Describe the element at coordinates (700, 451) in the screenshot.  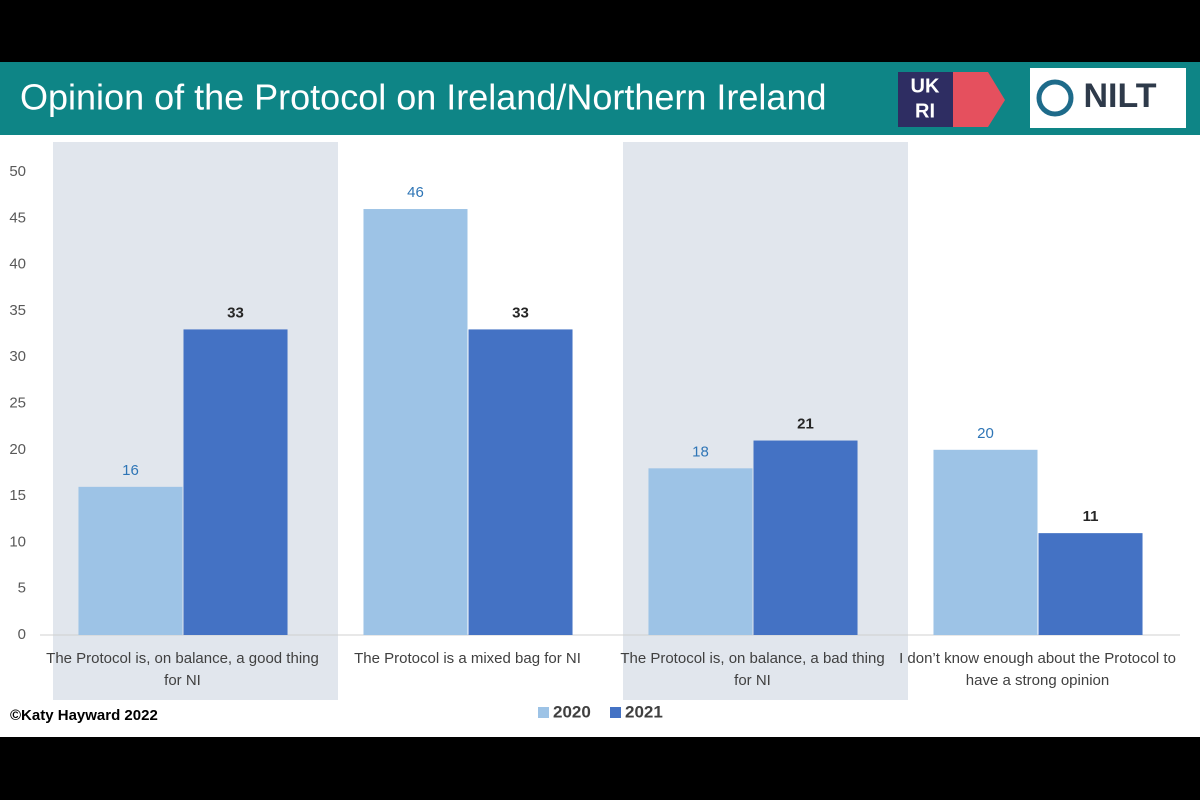
I see `data-label: 18` at that location.